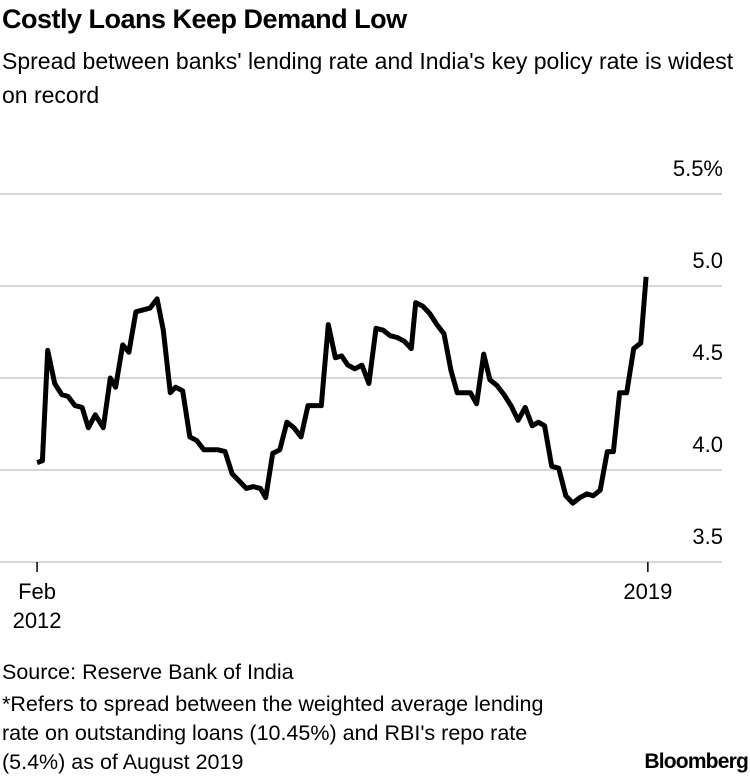  Describe the element at coordinates (707, 260) in the screenshot. I see `y-tick-label: 5.0` at that location.